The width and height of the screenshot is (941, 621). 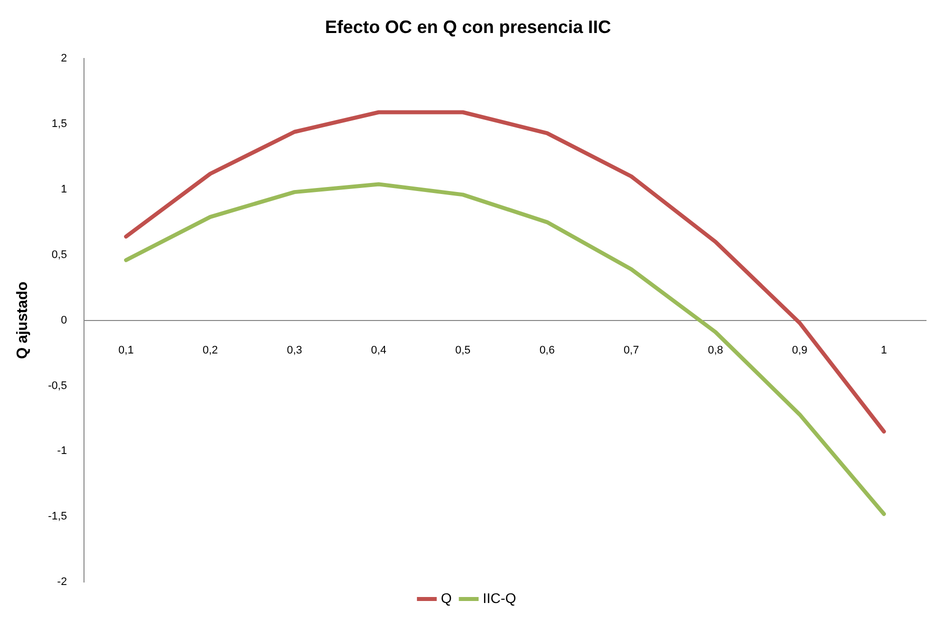 I want to click on x-tick-label: 0,7, so click(x=631, y=350).